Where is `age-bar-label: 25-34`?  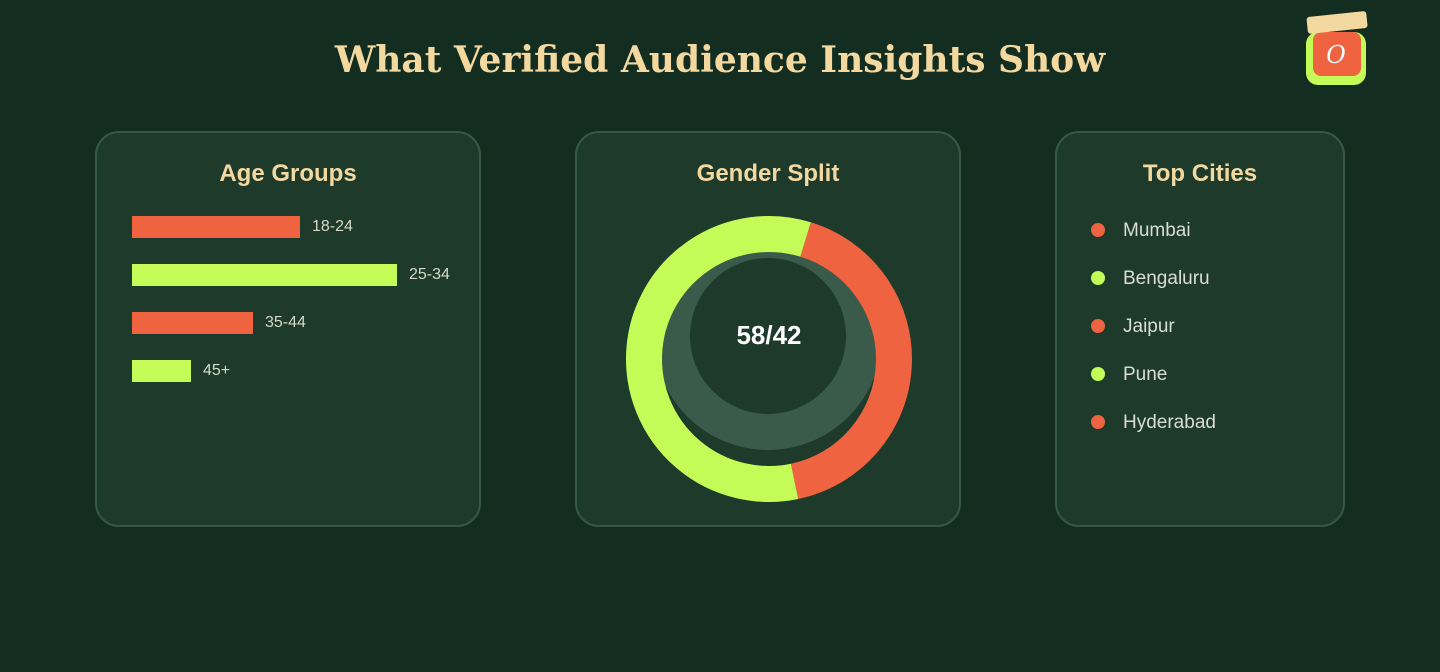 age-bar-label: 25-34 is located at coordinates (429, 274).